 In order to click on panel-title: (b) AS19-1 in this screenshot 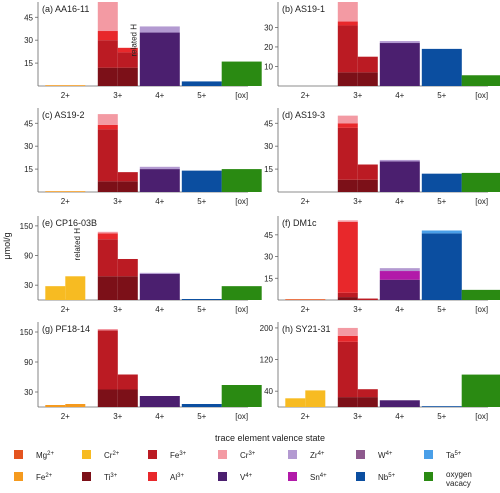, I will do `click(303, 9)`.